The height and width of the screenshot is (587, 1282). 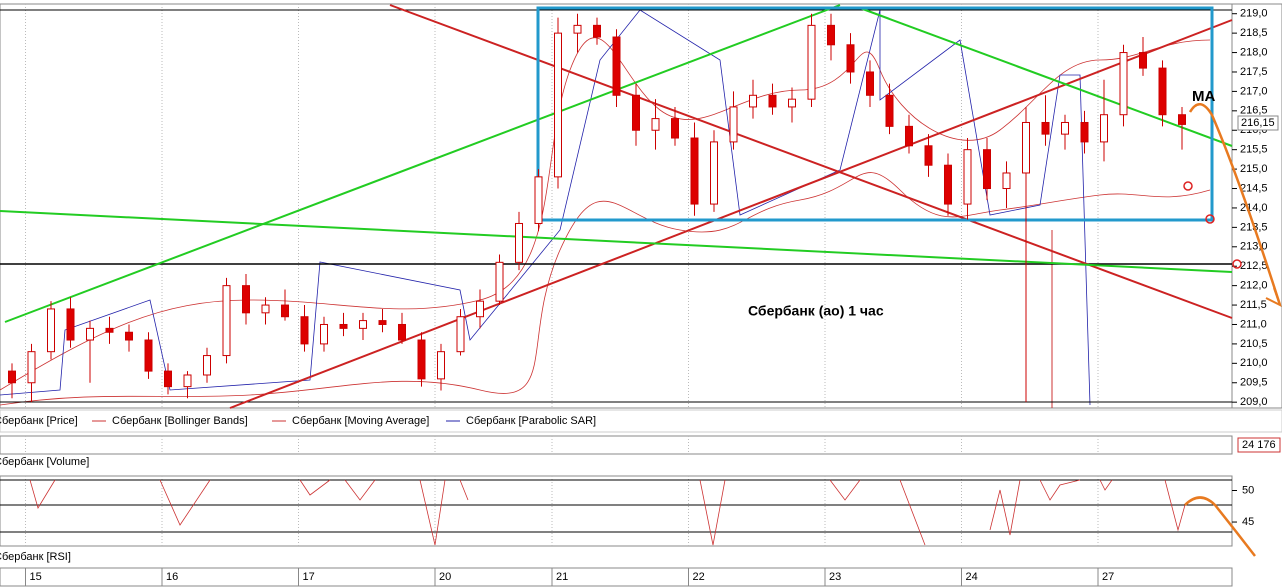 I want to click on x-tick-label: 16, so click(x=172, y=577).